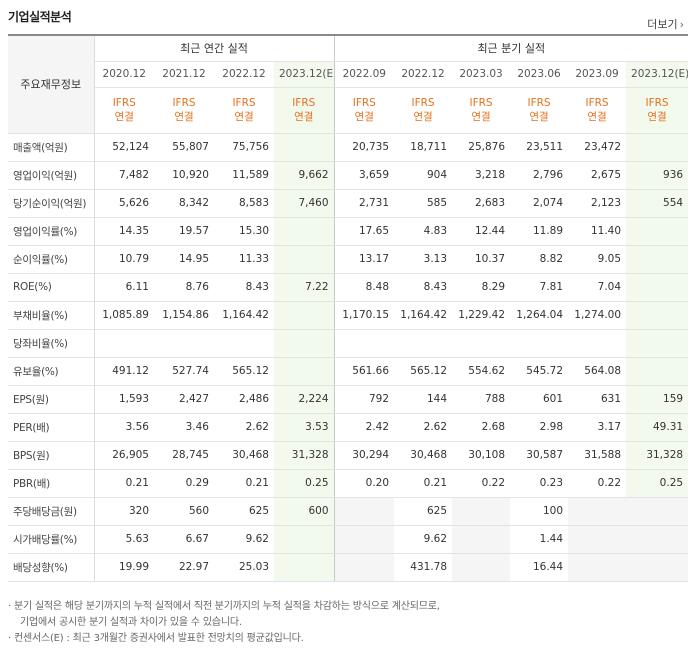 The image size is (694, 648). Describe the element at coordinates (304, 511) in the screenshot. I see `cell-value: 600` at that location.